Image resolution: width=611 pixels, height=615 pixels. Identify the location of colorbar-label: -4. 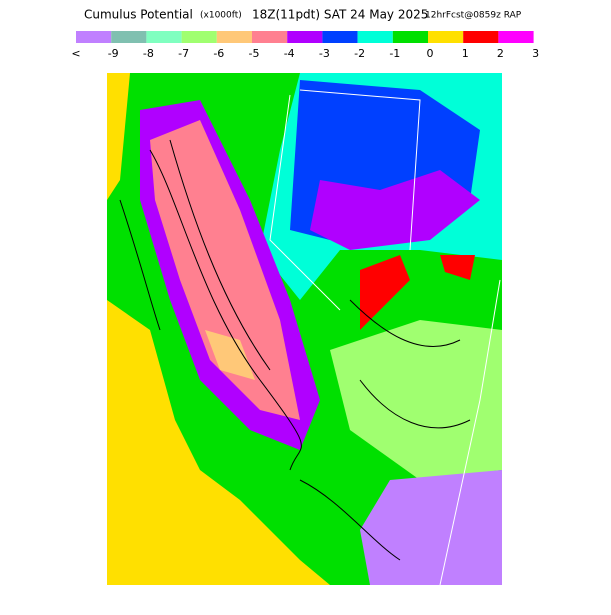
(289, 53).